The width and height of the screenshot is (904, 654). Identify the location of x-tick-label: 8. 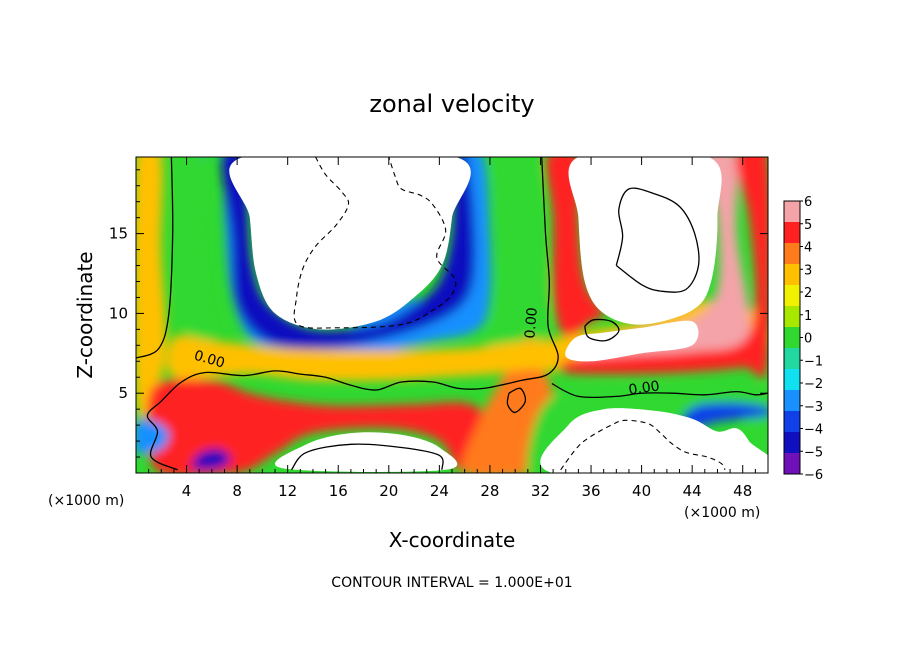
(237, 491).